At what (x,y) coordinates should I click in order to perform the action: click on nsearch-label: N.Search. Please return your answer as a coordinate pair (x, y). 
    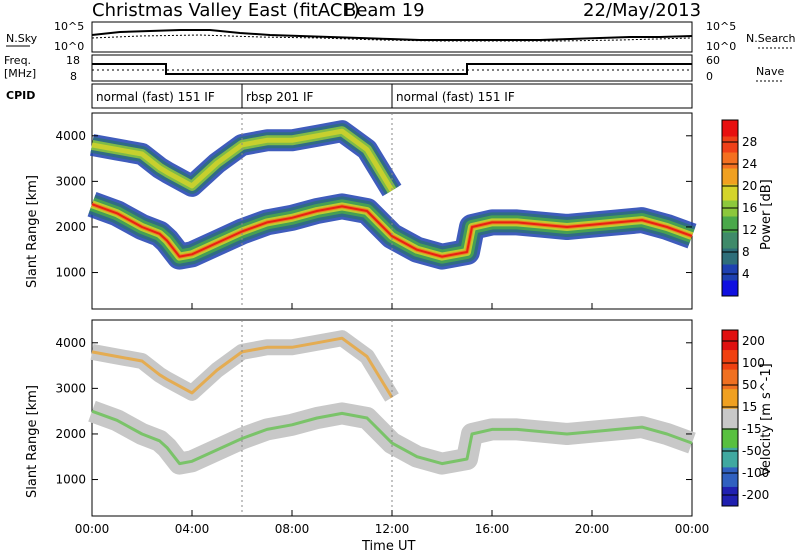
    Looking at the image, I should click on (771, 38).